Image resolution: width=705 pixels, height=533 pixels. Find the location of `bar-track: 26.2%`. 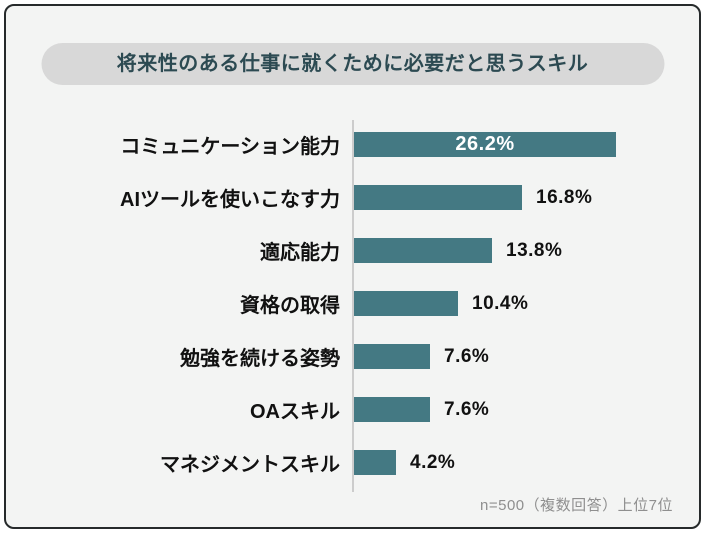

bar-track: 26.2% is located at coordinates (525, 144).